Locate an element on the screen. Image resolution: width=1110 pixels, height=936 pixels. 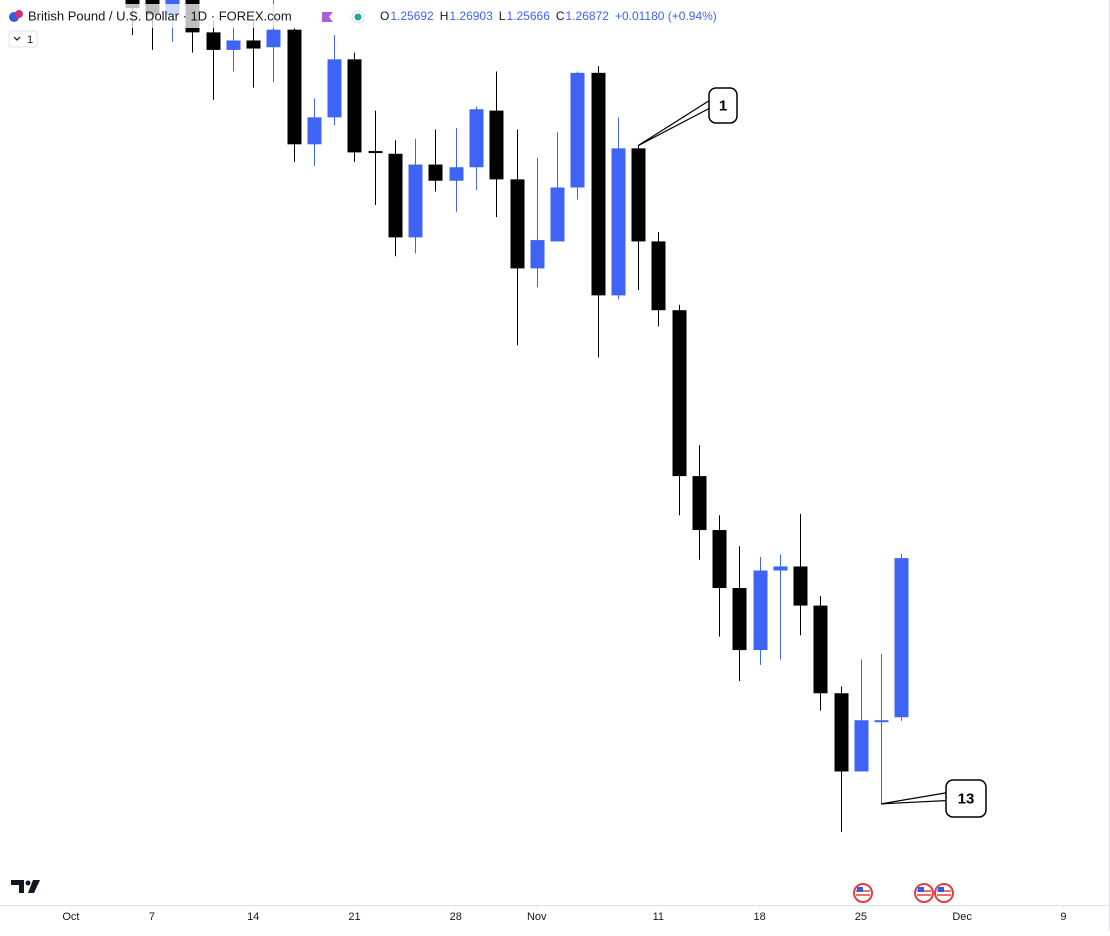
ohlc-label: L is located at coordinates (502, 16).